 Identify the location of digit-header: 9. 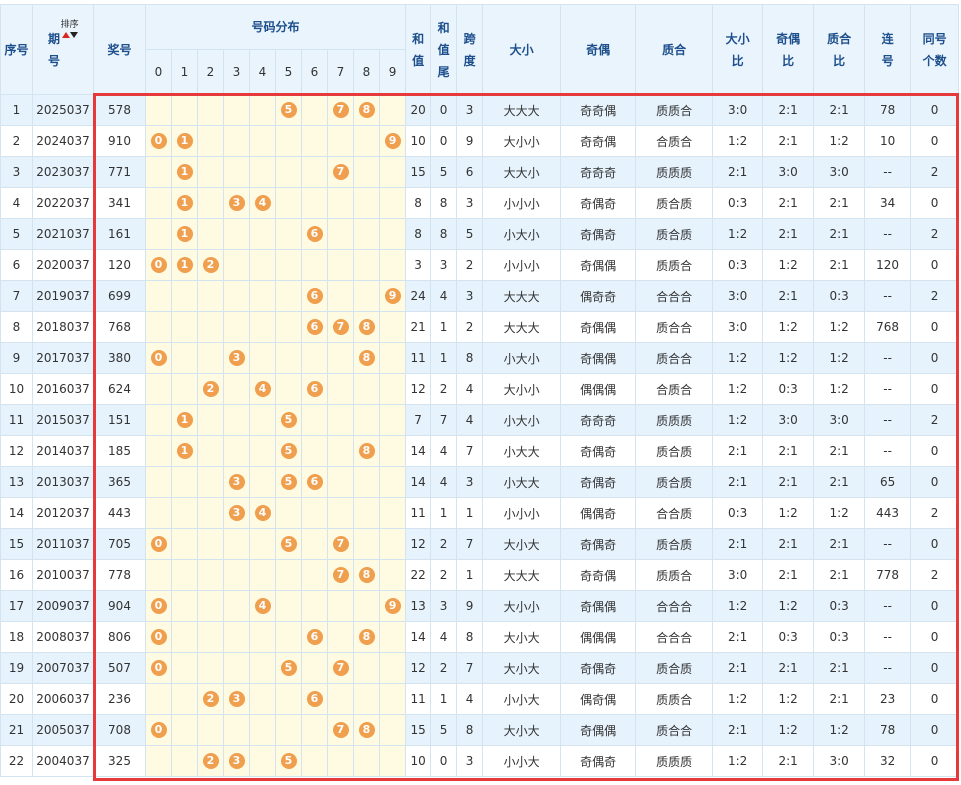
(392, 72).